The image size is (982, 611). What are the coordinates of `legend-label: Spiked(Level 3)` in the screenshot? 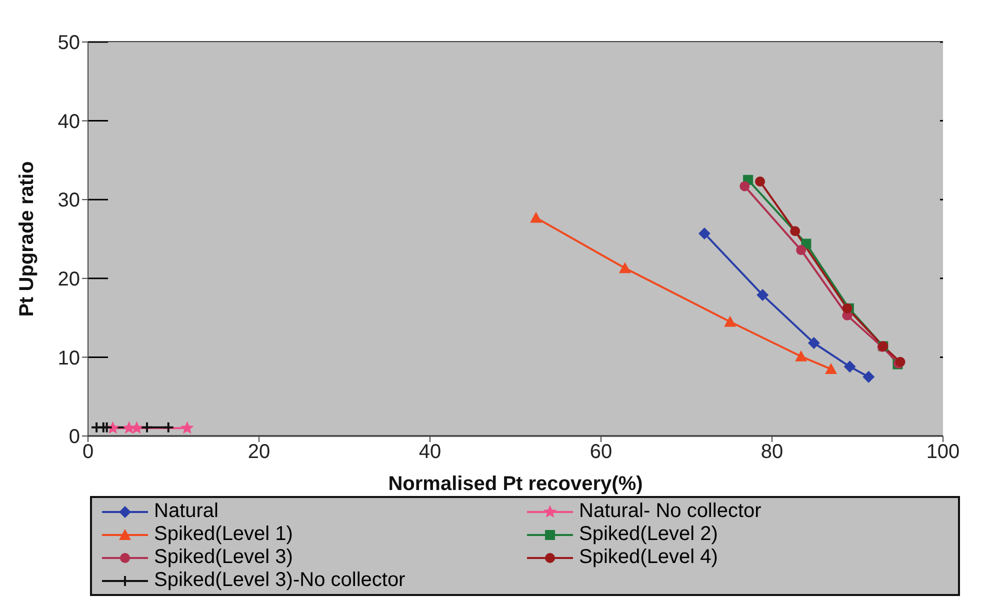 It's located at (223, 557).